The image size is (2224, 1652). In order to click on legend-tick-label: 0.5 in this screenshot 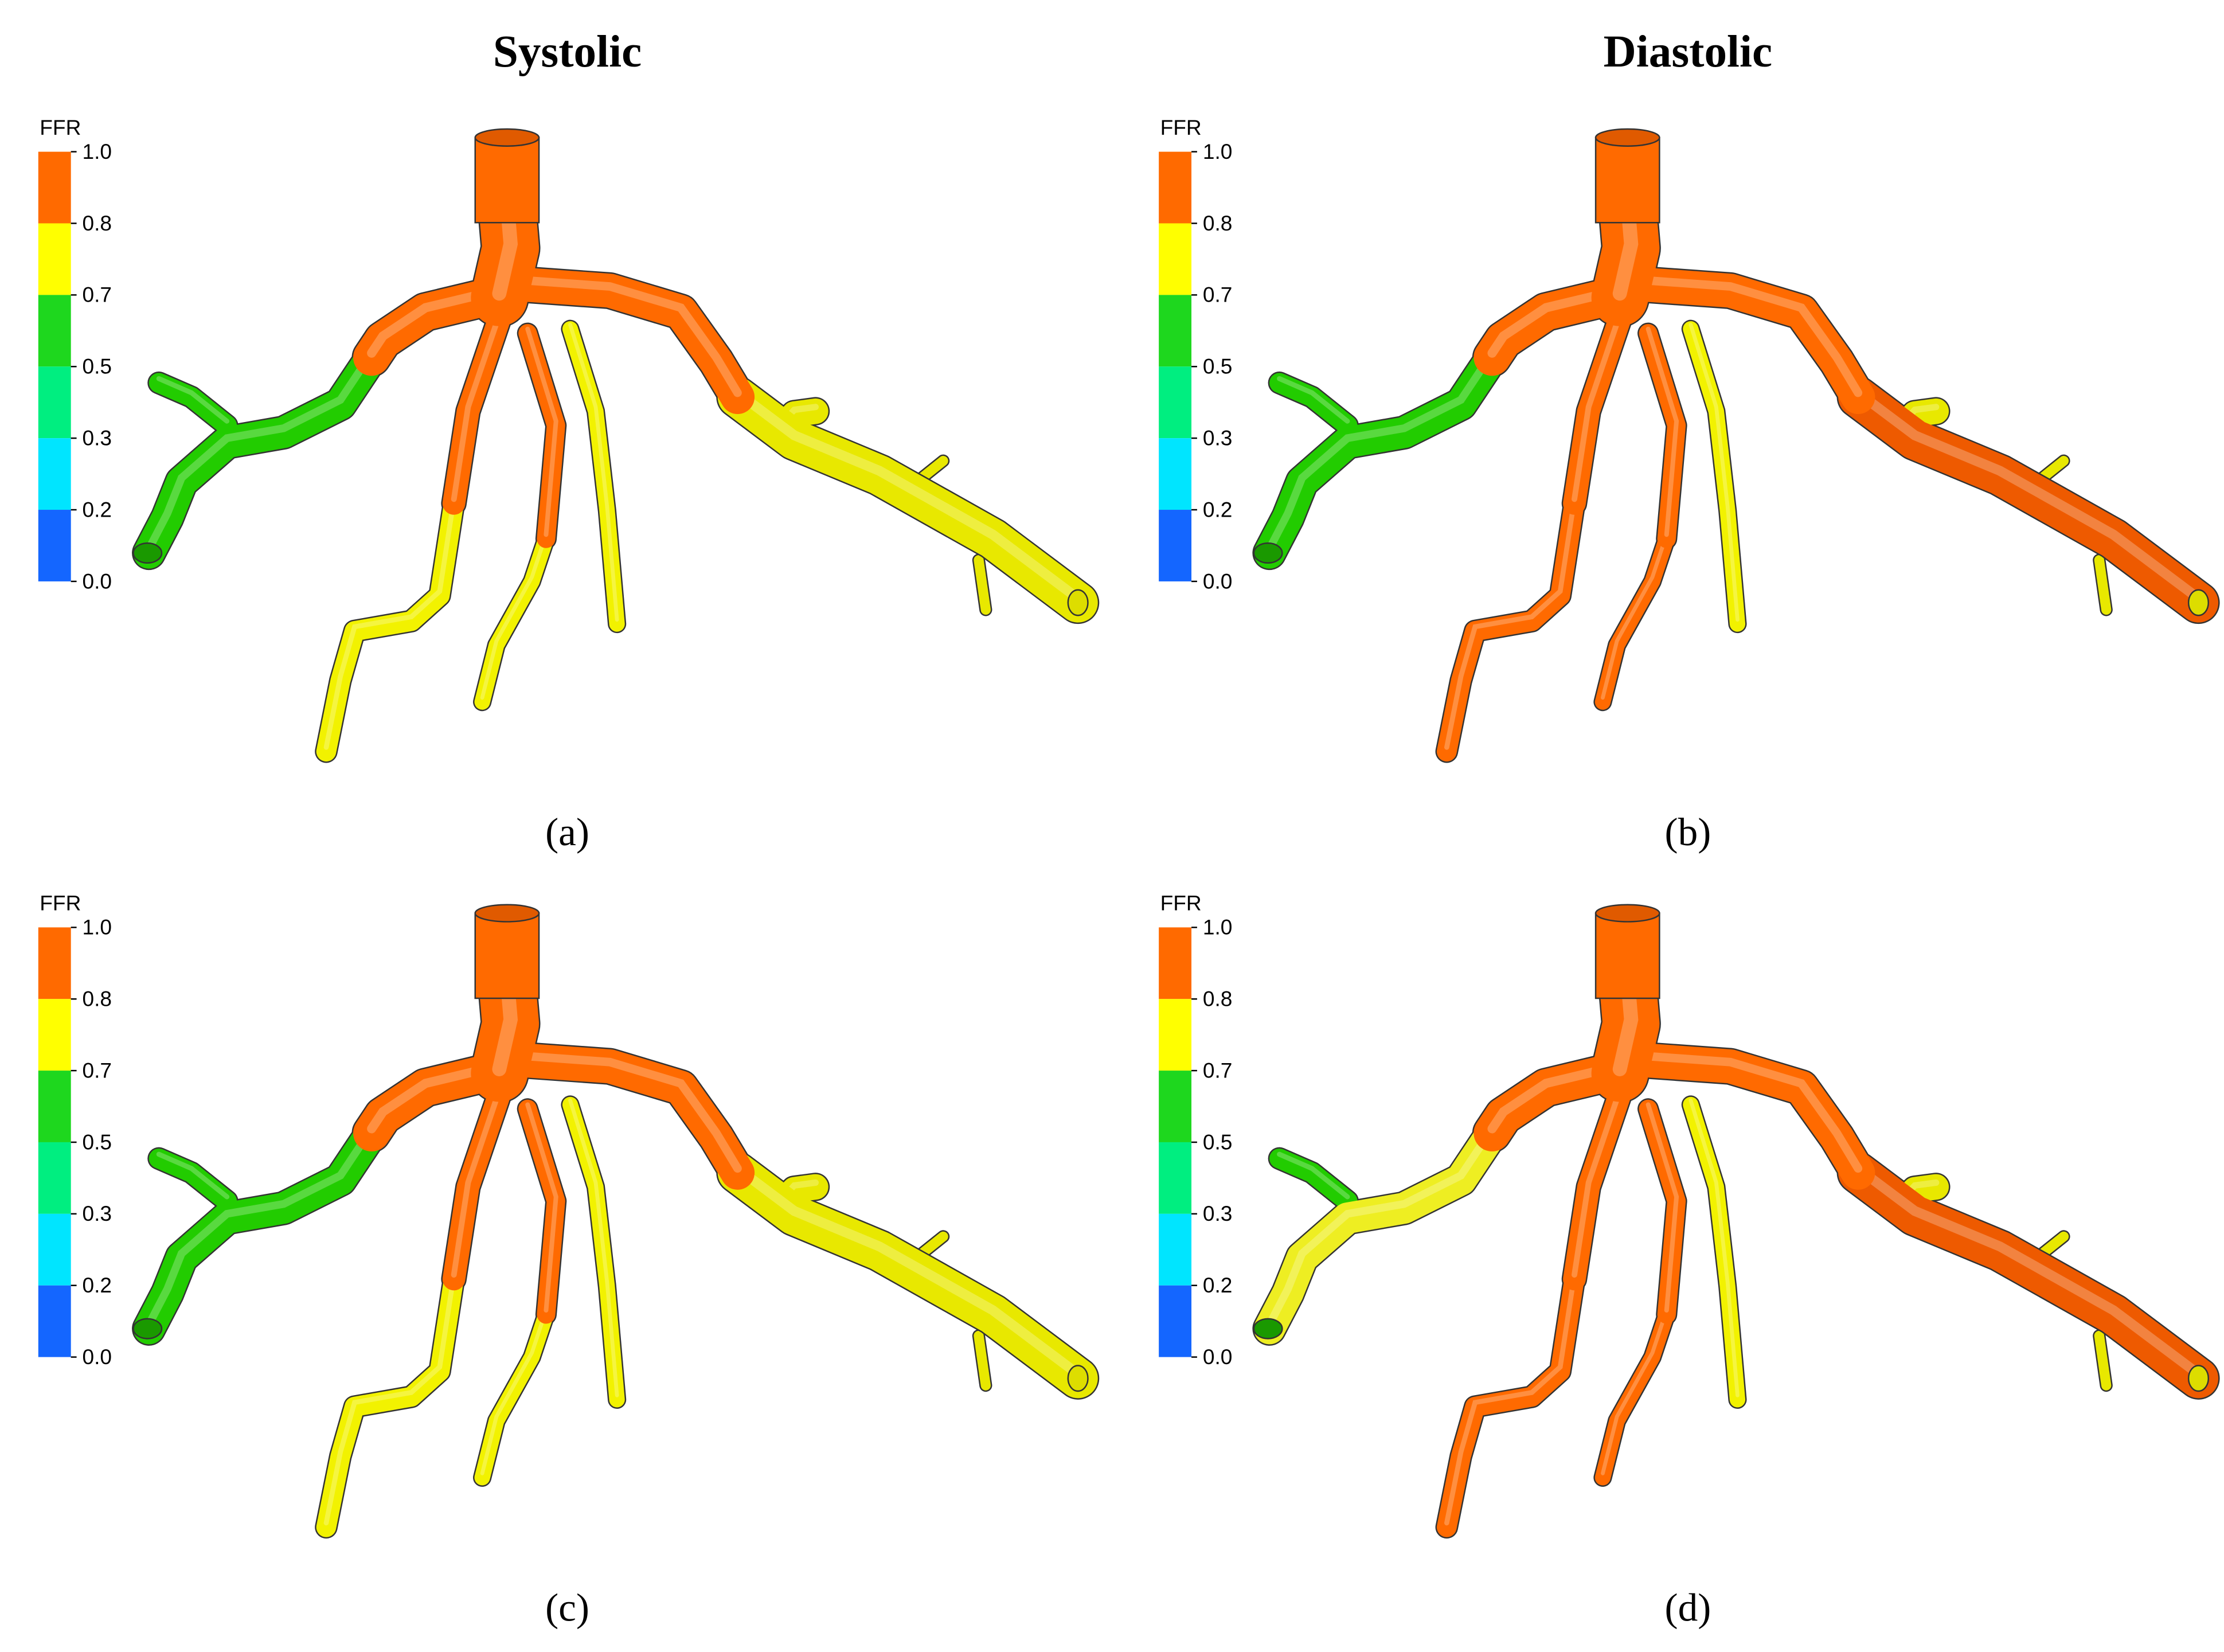, I will do `click(97, 366)`.